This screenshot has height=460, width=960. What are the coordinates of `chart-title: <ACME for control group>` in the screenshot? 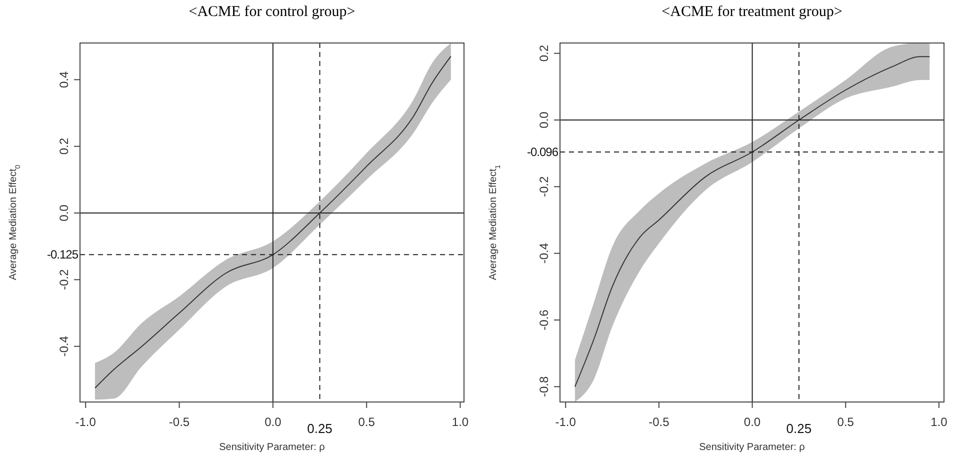 It's located at (272, 12).